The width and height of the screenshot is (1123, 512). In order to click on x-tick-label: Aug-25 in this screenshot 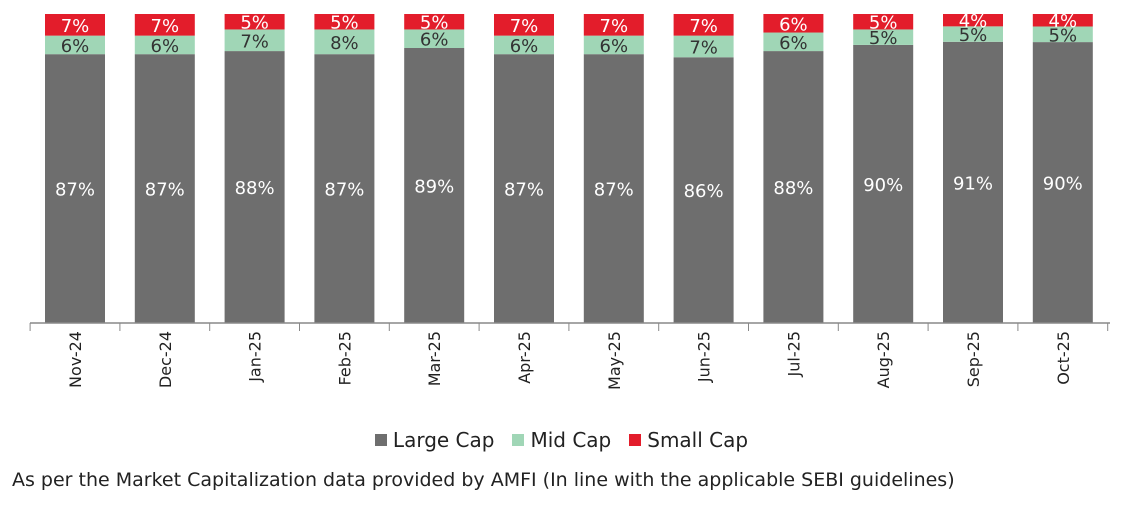, I will do `click(883, 359)`.